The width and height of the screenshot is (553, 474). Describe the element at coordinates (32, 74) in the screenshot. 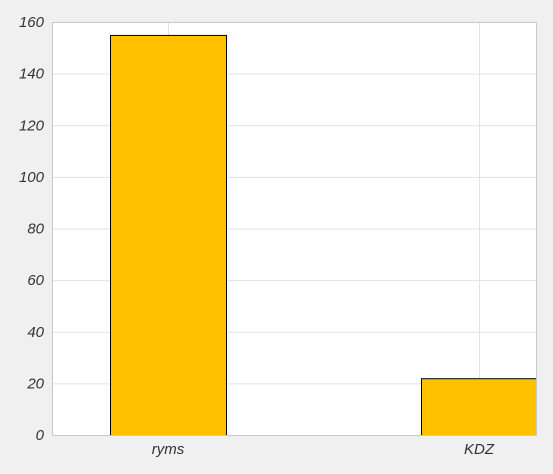

I see `y-tick-label: 140` at that location.